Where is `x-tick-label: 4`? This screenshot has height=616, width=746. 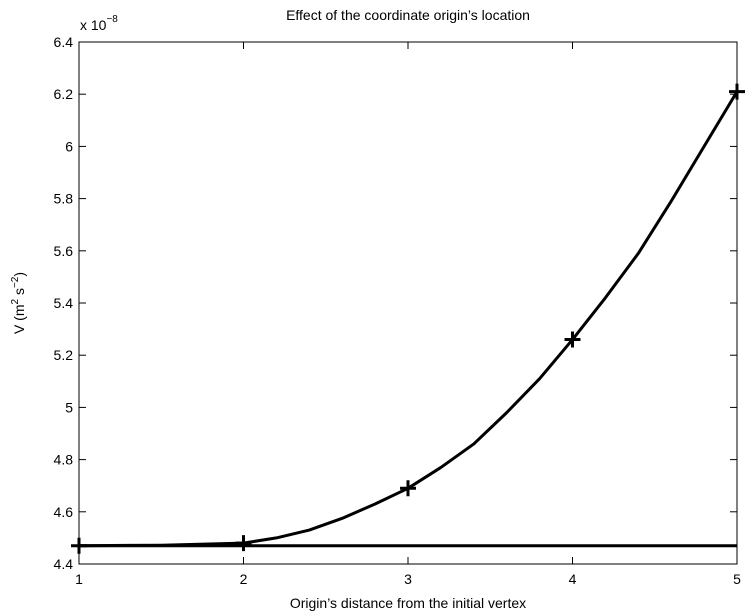
x-tick-label: 4 is located at coordinates (573, 579).